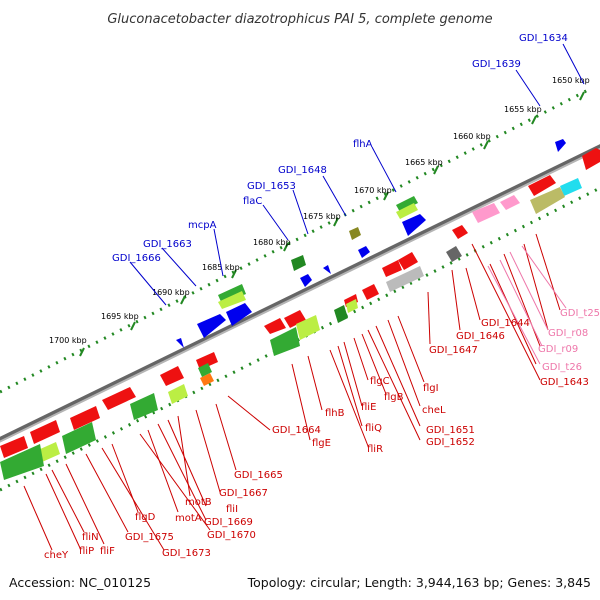 The image size is (600, 600). What do you see at coordinates (258, 475) in the screenshot?
I see `gene-label: GDI_1665` at bounding box center [258, 475].